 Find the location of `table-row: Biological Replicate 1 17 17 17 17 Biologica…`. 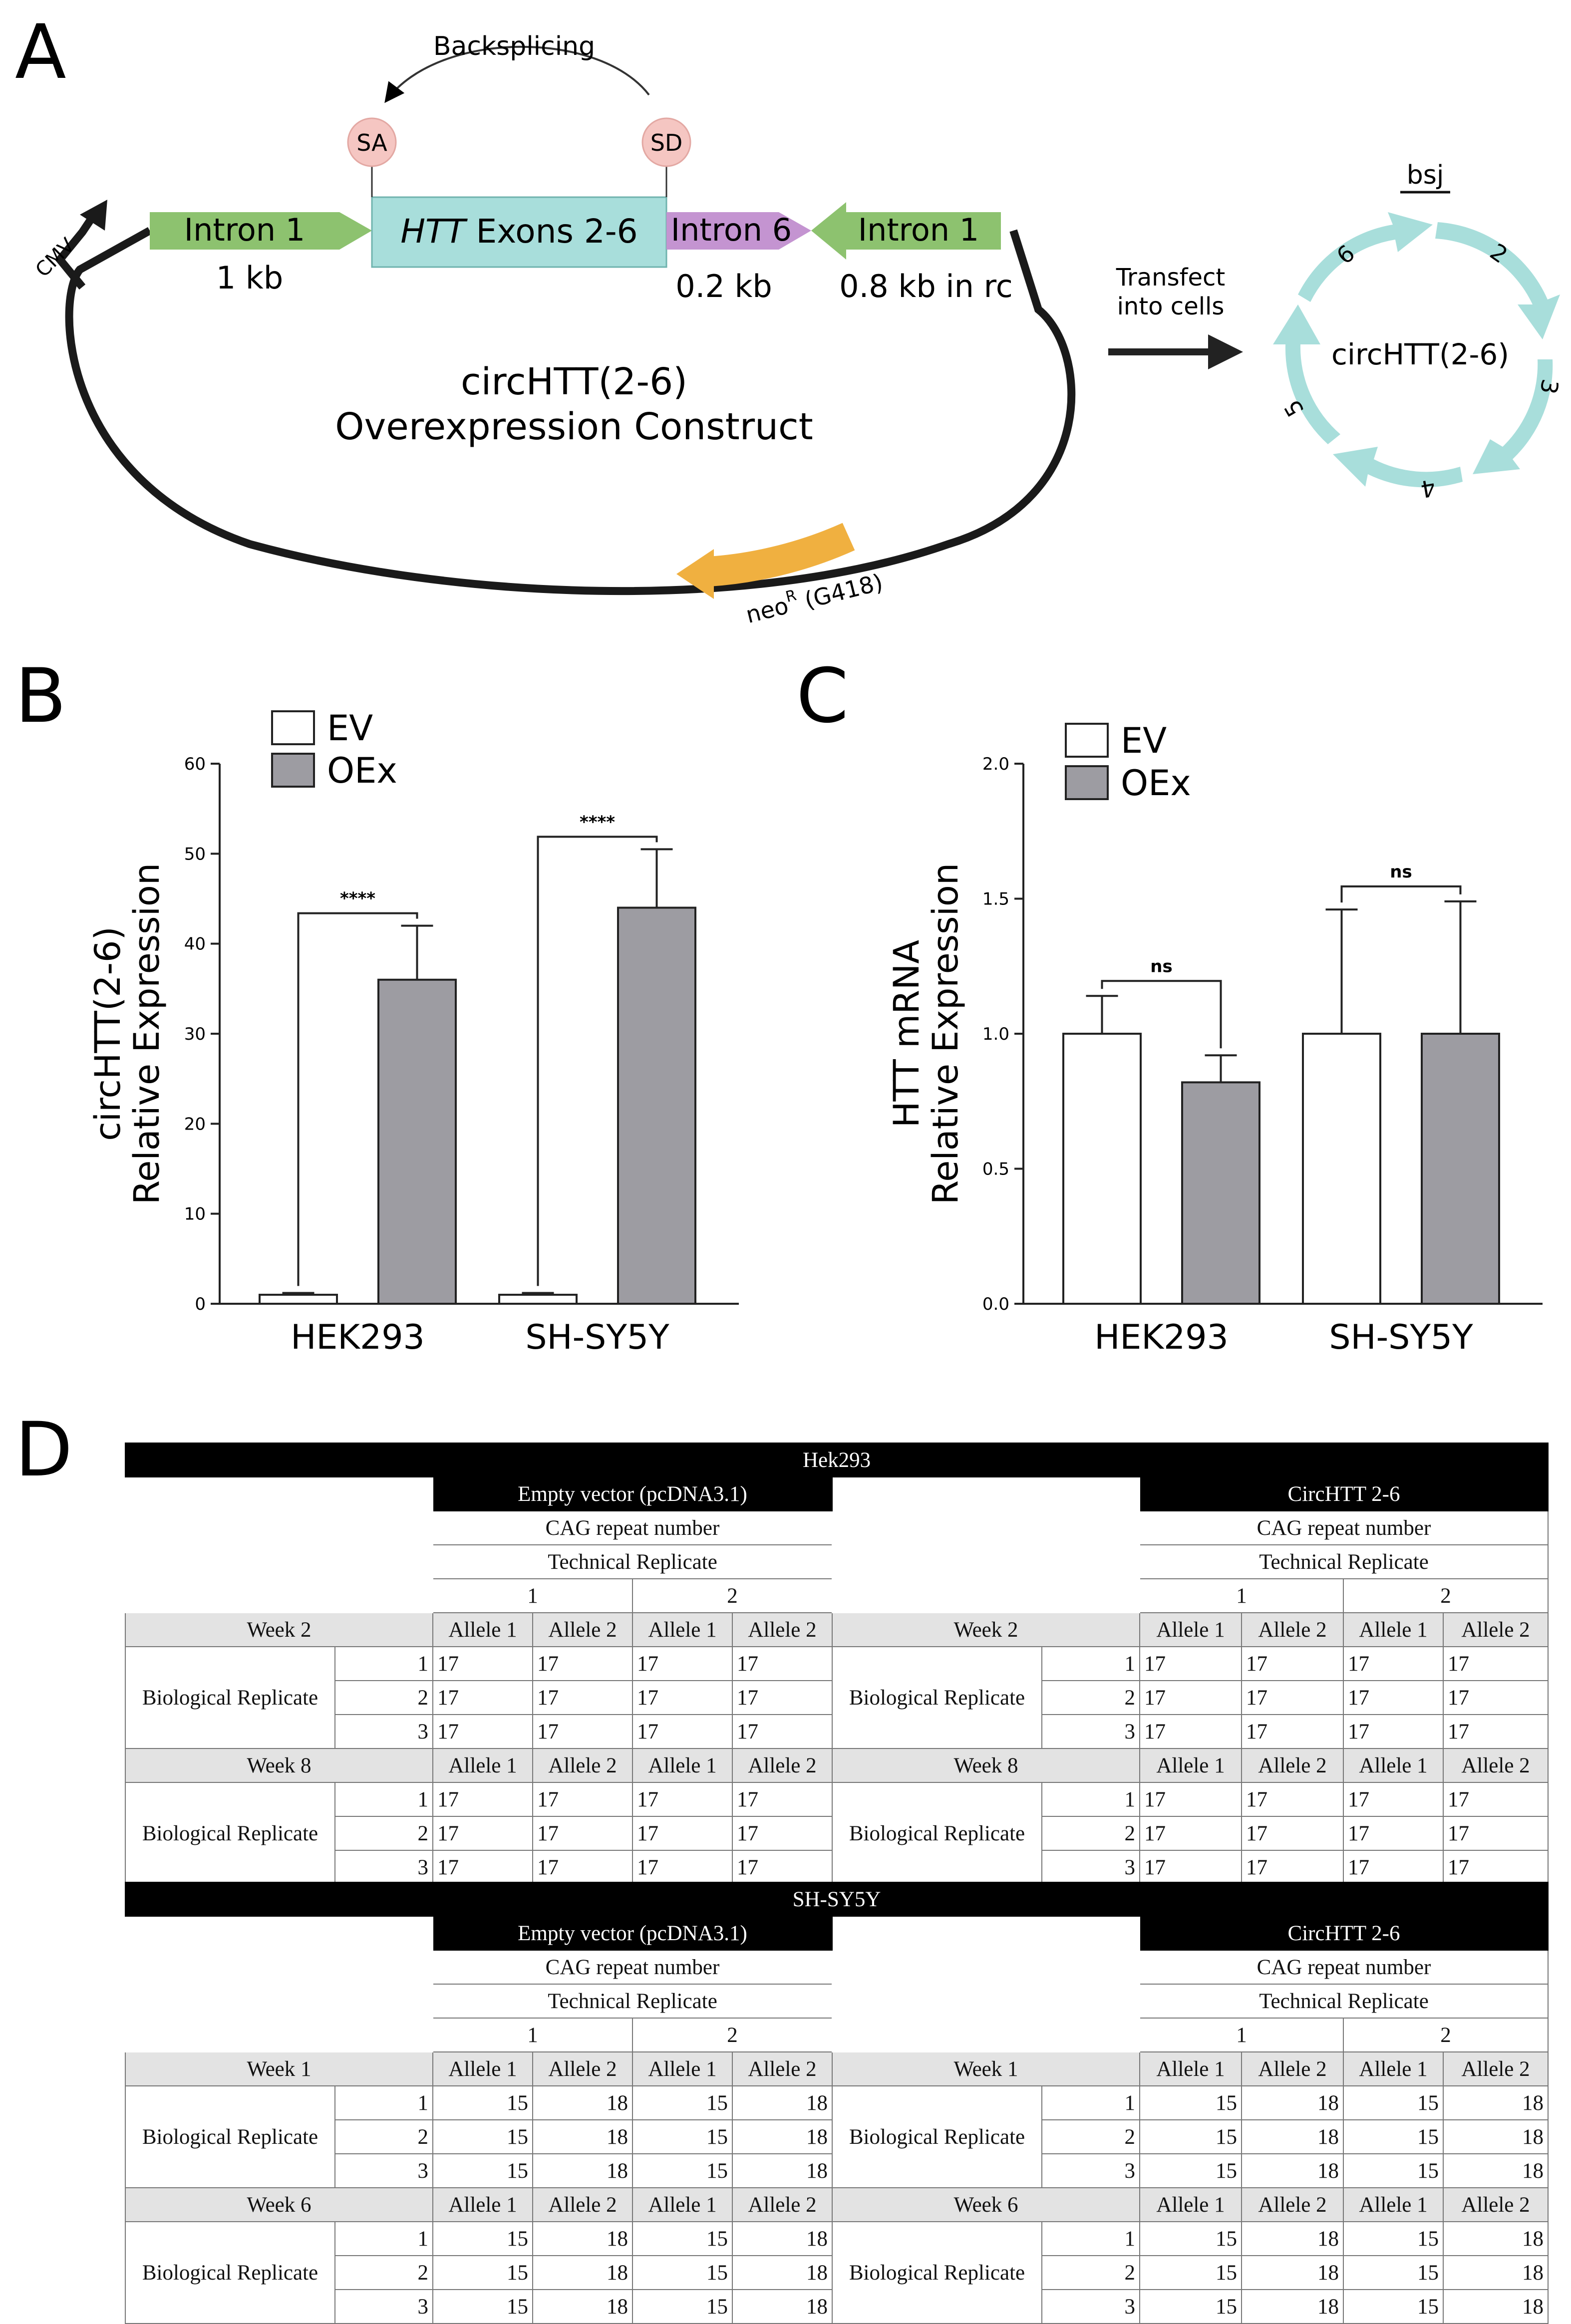

table-row: Biological Replicate 1 17 17 17 17 Biologica… is located at coordinates (837, 1834).